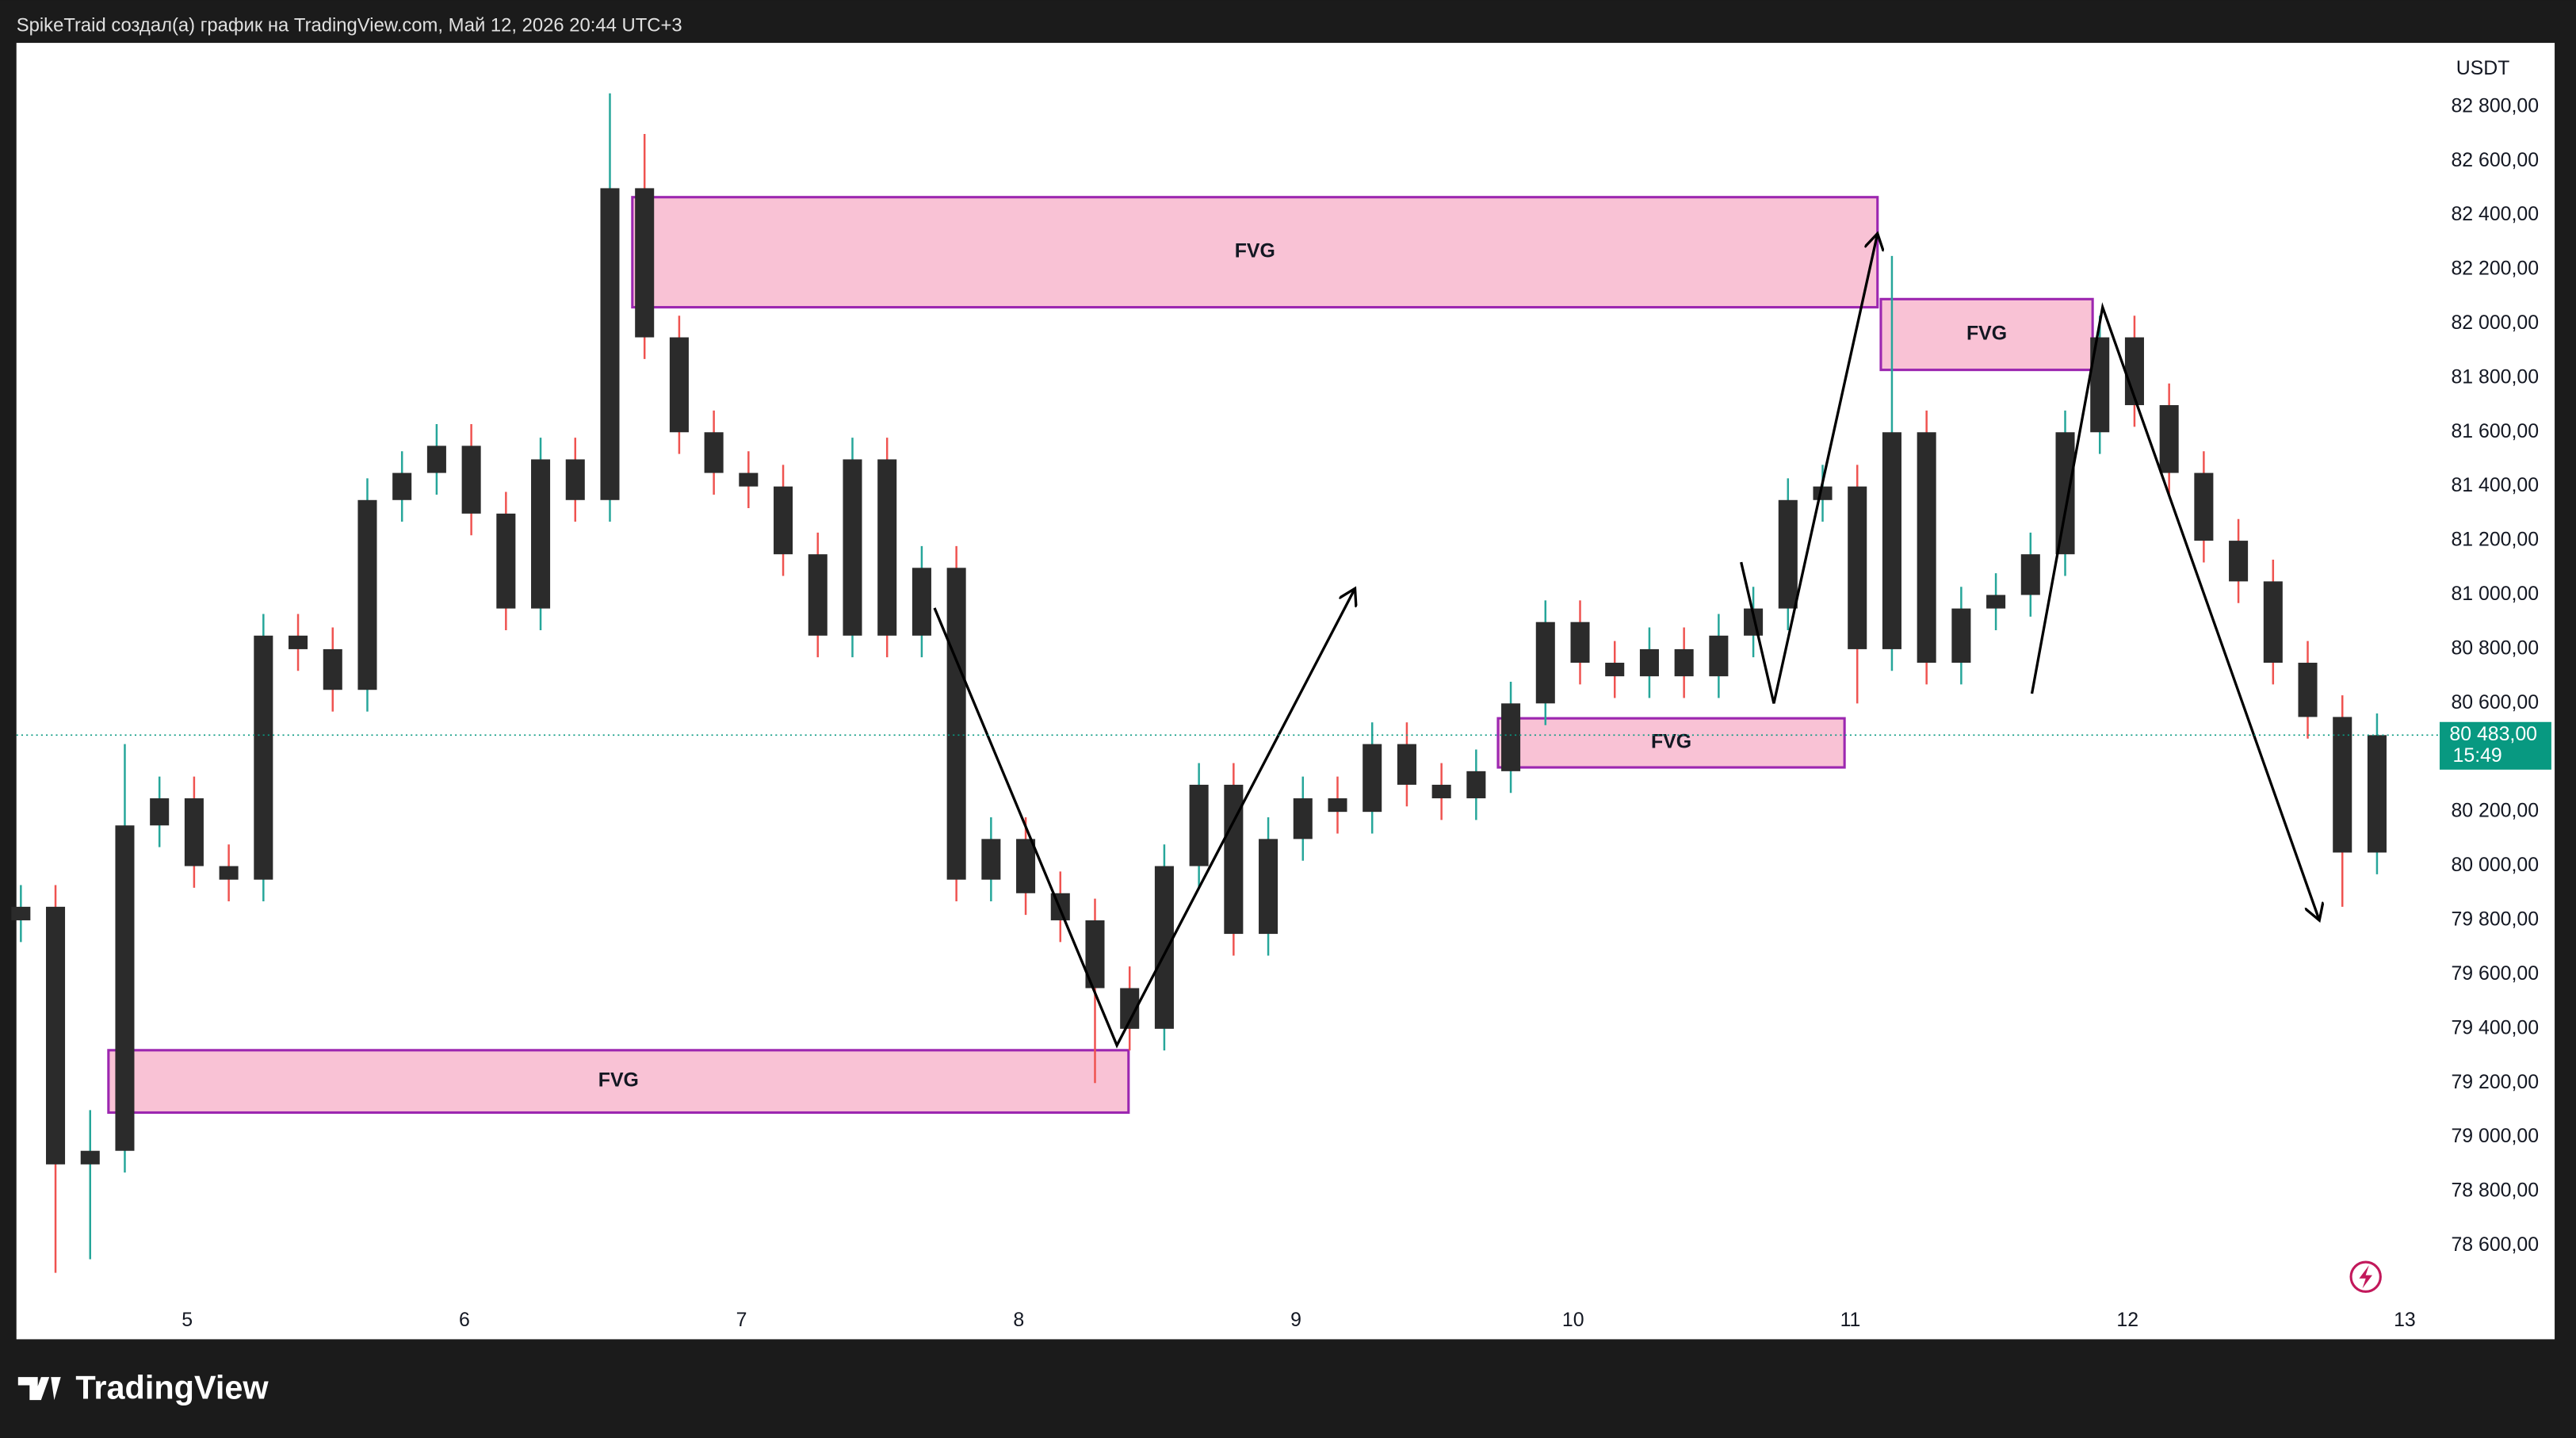  I want to click on icon-bolt, so click(2365, 1277).